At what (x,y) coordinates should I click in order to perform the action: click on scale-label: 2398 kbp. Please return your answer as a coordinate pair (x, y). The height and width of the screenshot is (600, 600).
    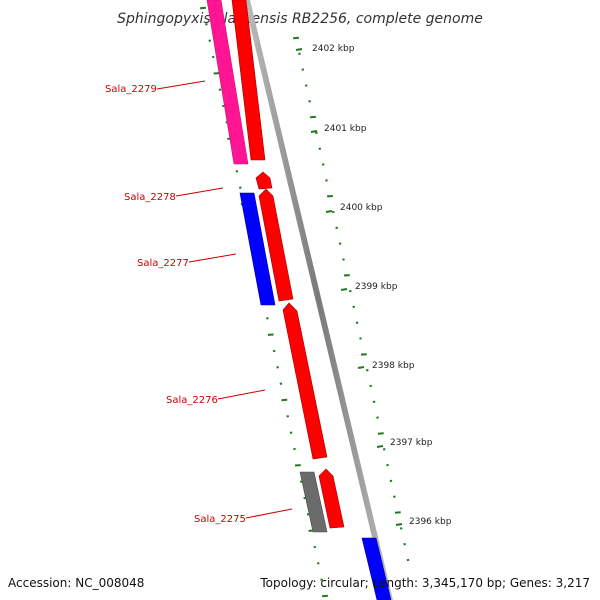
    Looking at the image, I should click on (393, 366).